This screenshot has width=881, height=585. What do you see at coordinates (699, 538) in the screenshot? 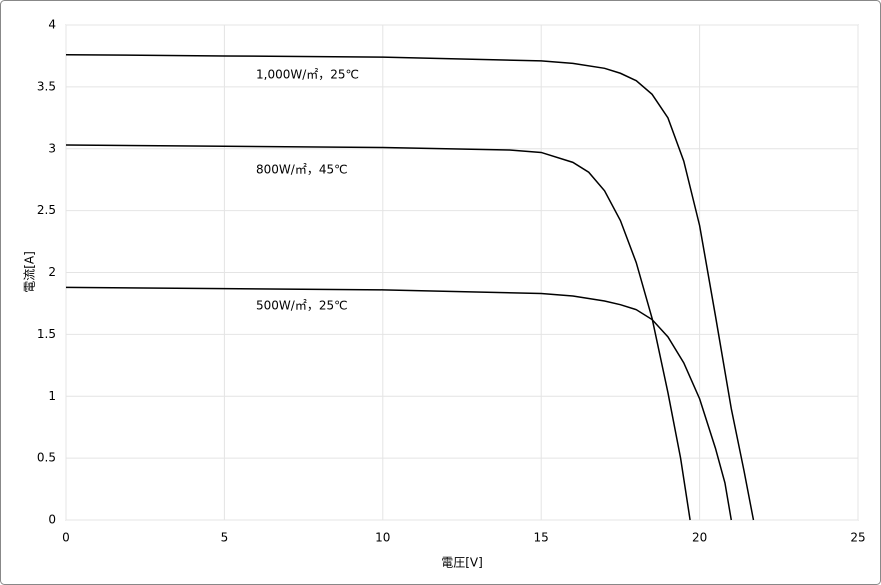
I see `x-tick-label: 20` at bounding box center [699, 538].